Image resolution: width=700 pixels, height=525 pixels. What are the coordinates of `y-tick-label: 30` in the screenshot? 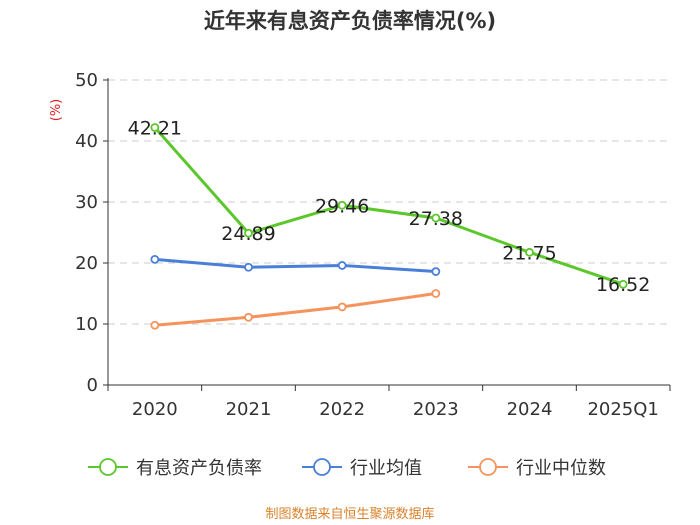 It's located at (86, 202).